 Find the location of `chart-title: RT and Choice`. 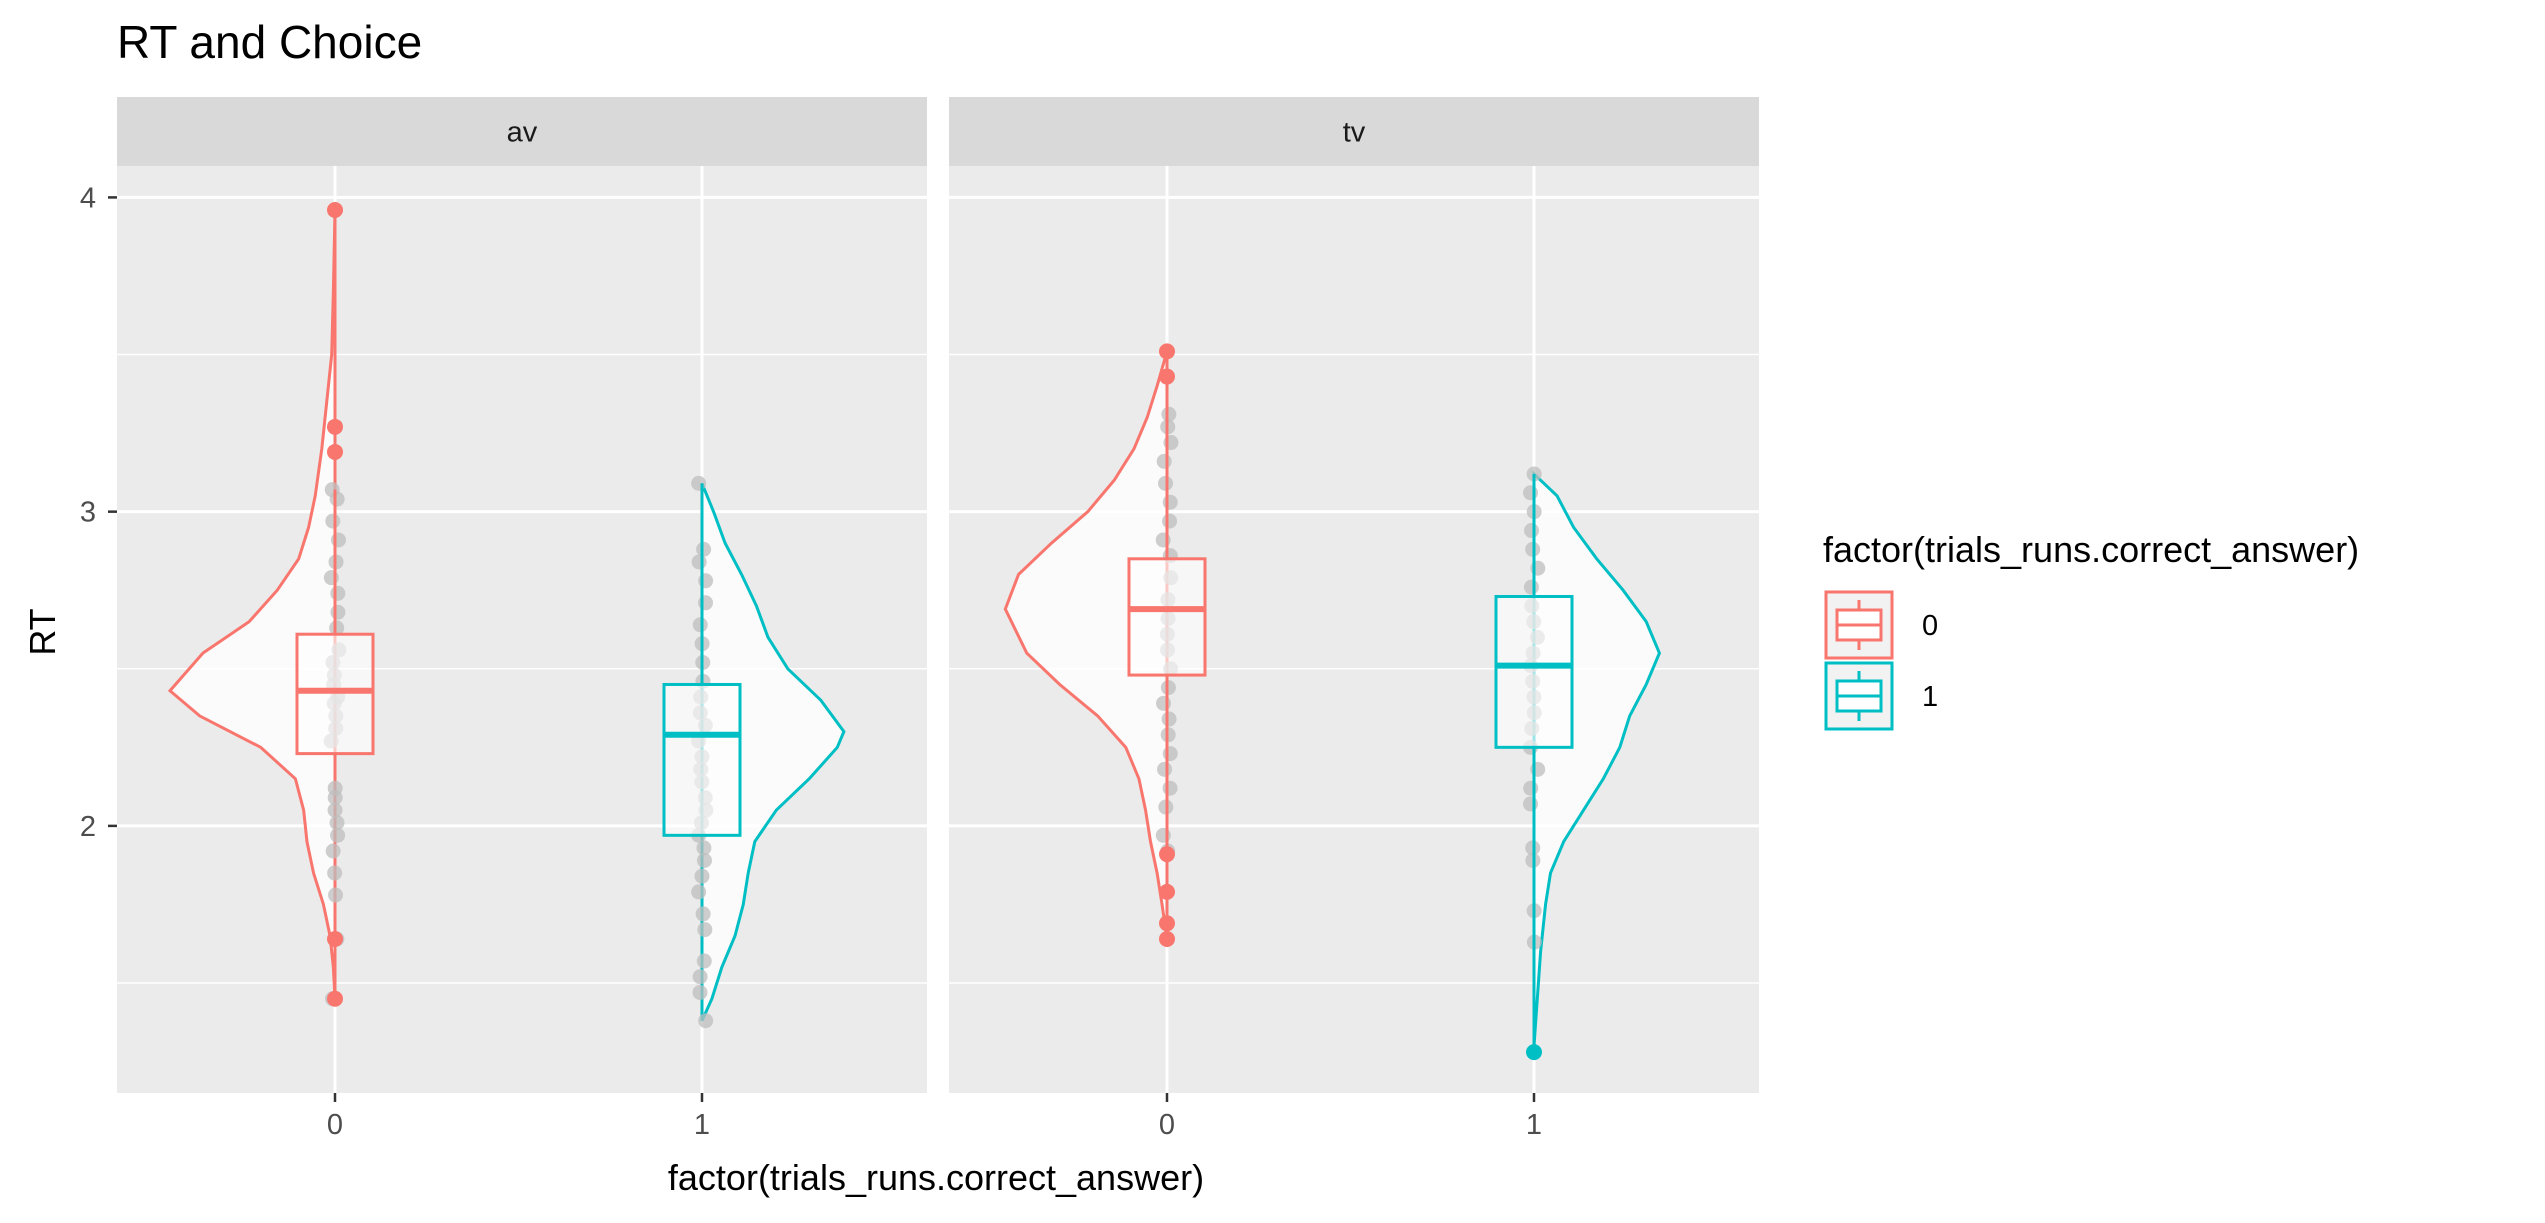

chart-title: RT and Choice is located at coordinates (269, 42).